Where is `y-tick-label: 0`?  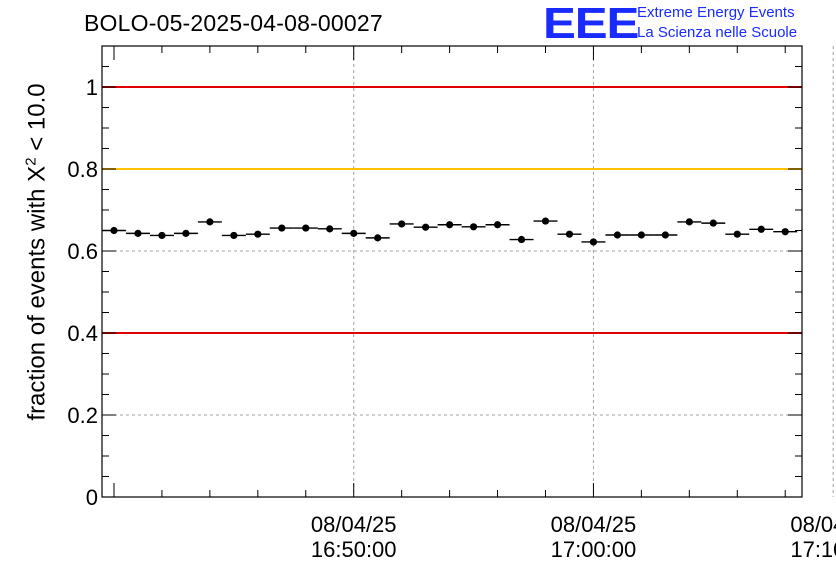
y-tick-label: 0 is located at coordinates (92, 497).